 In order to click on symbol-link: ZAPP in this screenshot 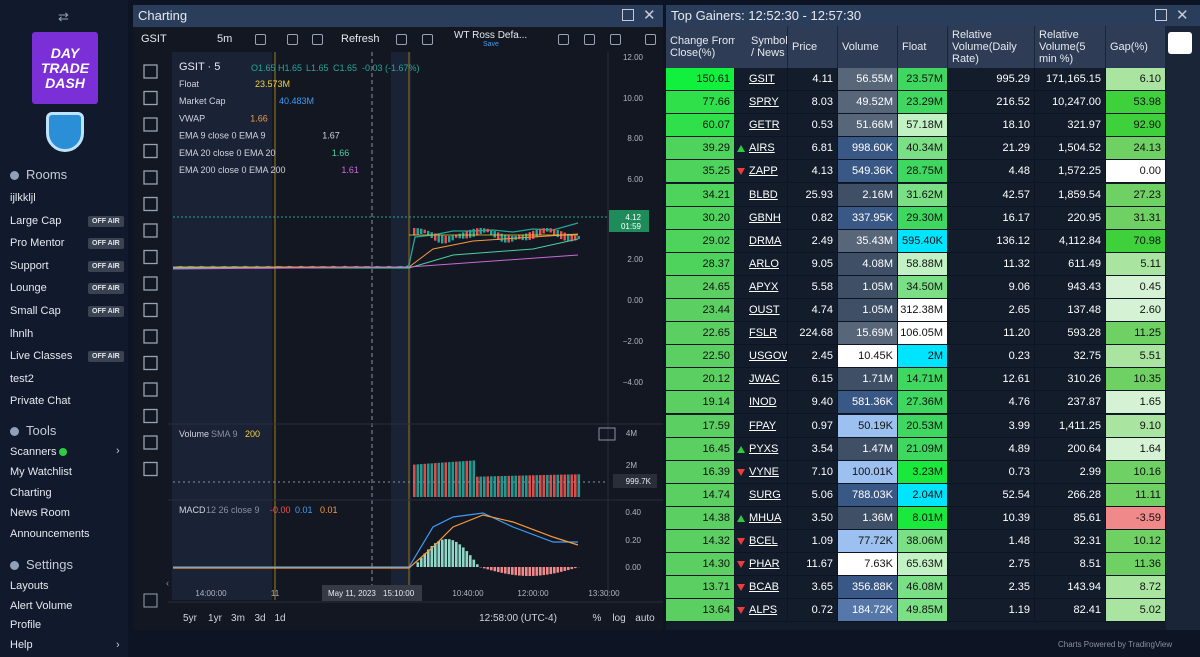, I will do `click(767, 172)`.